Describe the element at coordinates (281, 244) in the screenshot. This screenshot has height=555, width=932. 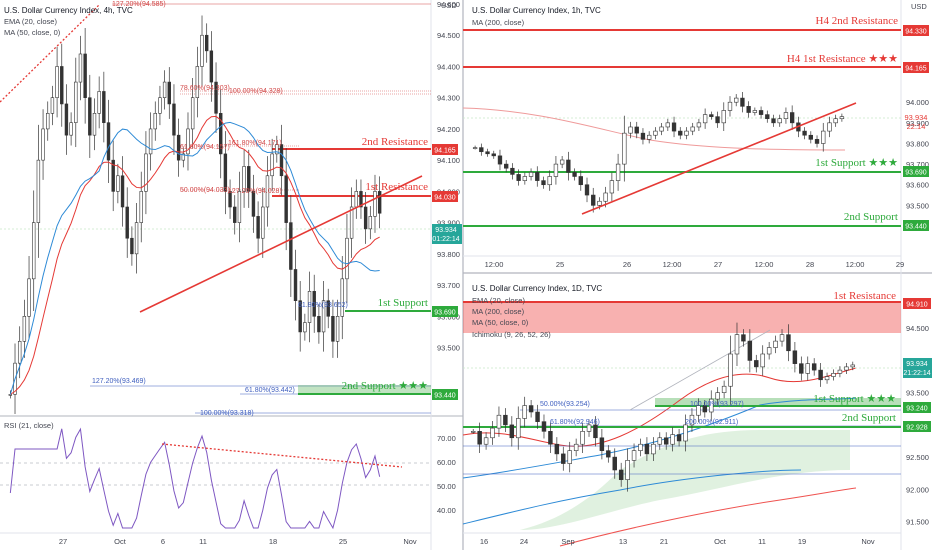
I see `ascending-trendline` at that location.